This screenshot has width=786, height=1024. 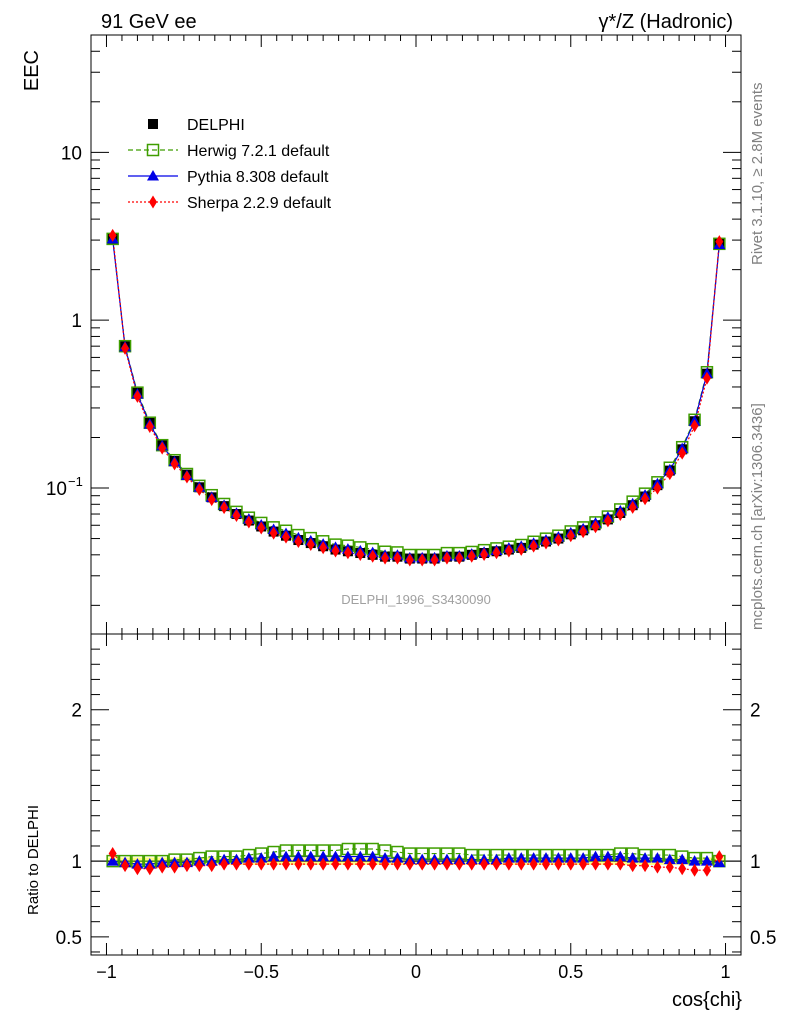 I want to click on ratio-y-tick-label: 1, so click(x=76, y=862).